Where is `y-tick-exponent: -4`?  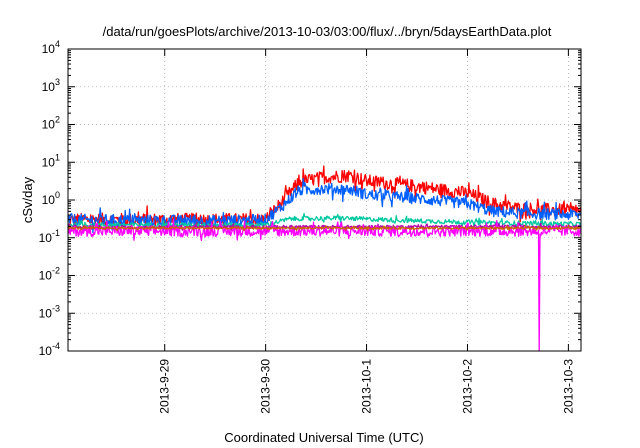 y-tick-exponent: -4 is located at coordinates (56, 346).